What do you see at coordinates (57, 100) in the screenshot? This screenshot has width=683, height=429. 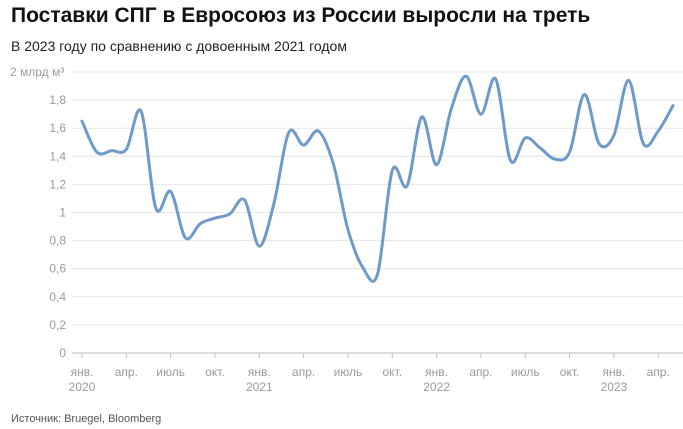 I see `y-tick-label: 1,8` at bounding box center [57, 100].